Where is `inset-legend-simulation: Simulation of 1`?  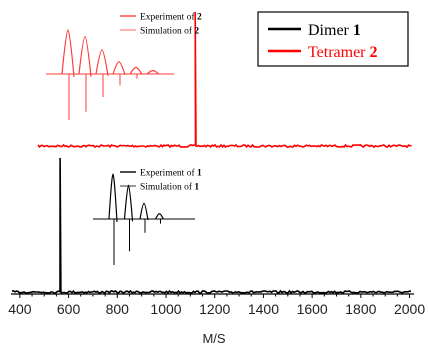 inset-legend-simulation: Simulation of 1 is located at coordinates (169, 187).